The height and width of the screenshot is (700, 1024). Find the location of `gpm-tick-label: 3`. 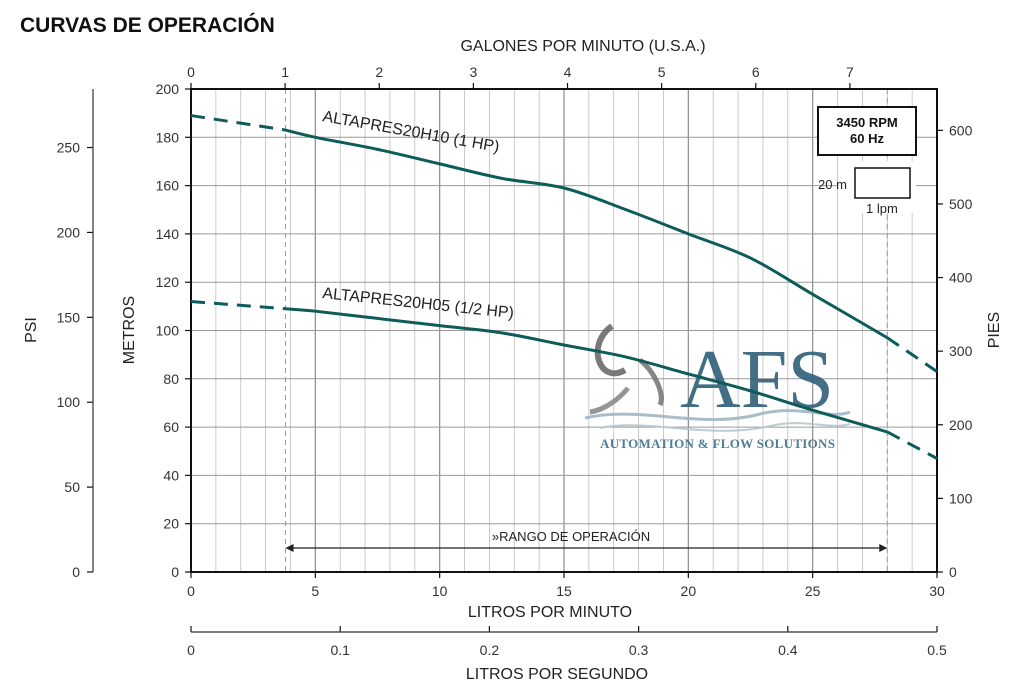

gpm-tick-label: 3 is located at coordinates (473, 72).